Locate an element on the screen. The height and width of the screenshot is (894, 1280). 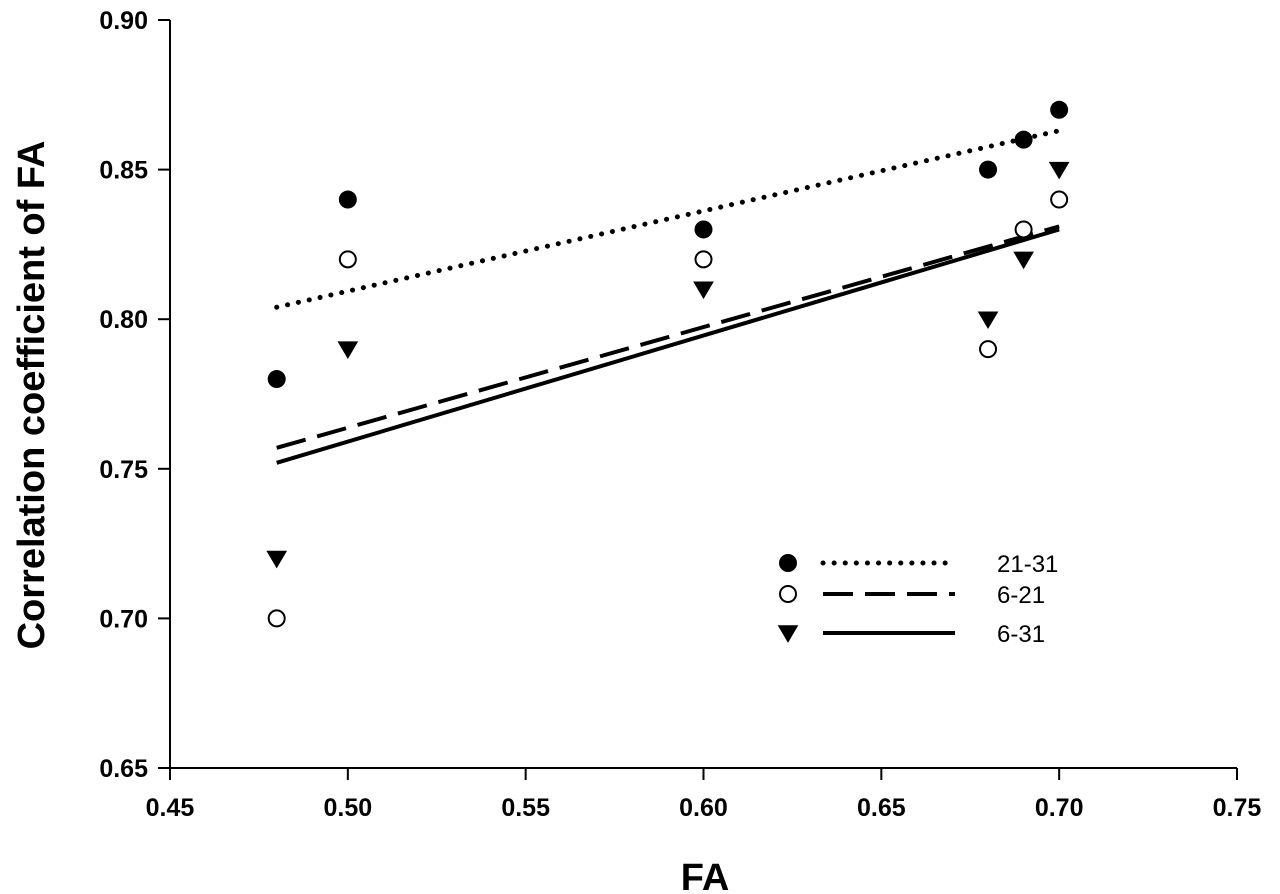
y-tick-label: 0.65 is located at coordinates (123, 769).